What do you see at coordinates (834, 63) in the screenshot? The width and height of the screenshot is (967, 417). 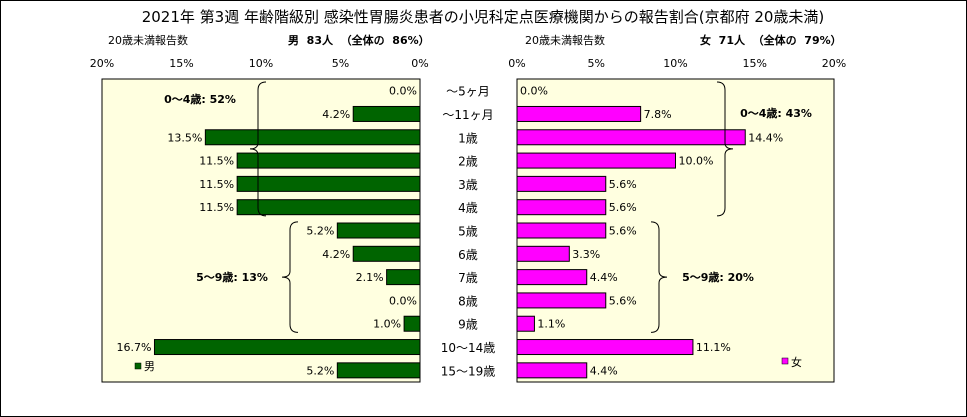 I see `right-tick-label: 20%` at bounding box center [834, 63].